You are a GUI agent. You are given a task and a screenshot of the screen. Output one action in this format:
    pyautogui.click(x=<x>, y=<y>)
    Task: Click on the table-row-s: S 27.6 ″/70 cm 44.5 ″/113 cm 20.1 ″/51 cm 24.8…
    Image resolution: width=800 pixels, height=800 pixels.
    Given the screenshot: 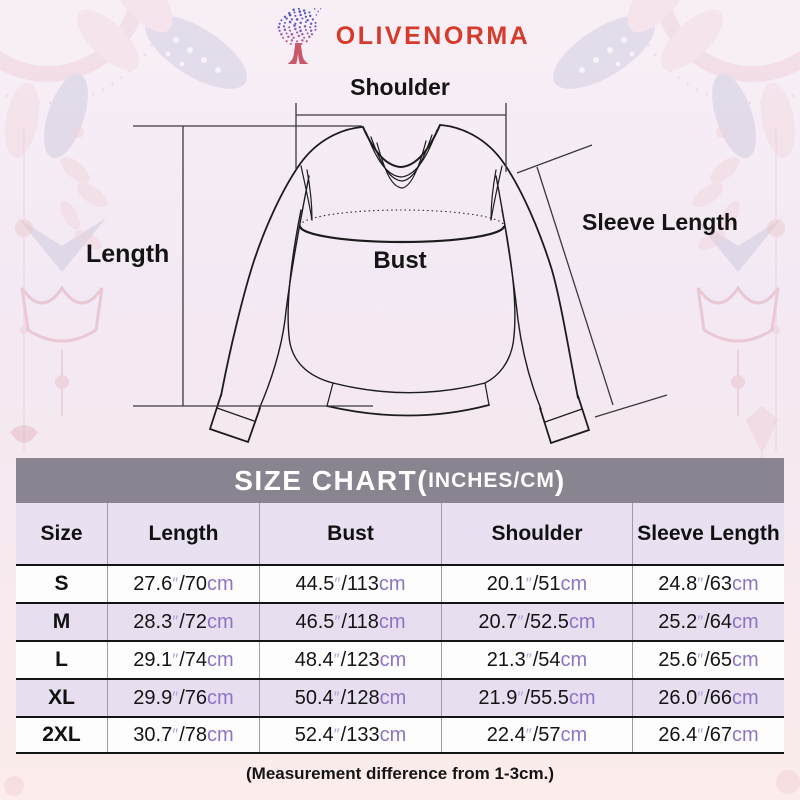 What is the action you would take?
    pyautogui.click(x=400, y=583)
    